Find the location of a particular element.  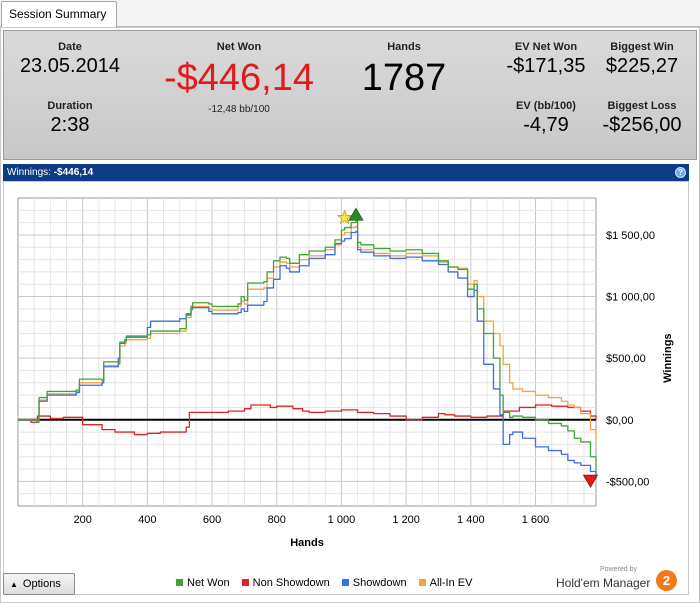

x-tick-label: 400 is located at coordinates (147, 520).